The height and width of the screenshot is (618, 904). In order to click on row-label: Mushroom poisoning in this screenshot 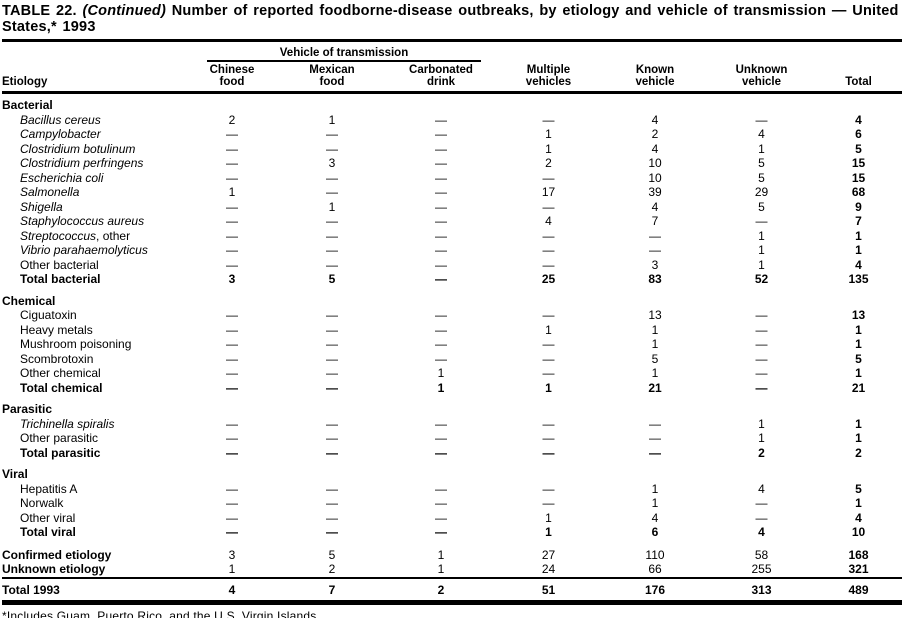, I will do `click(94, 344)`.